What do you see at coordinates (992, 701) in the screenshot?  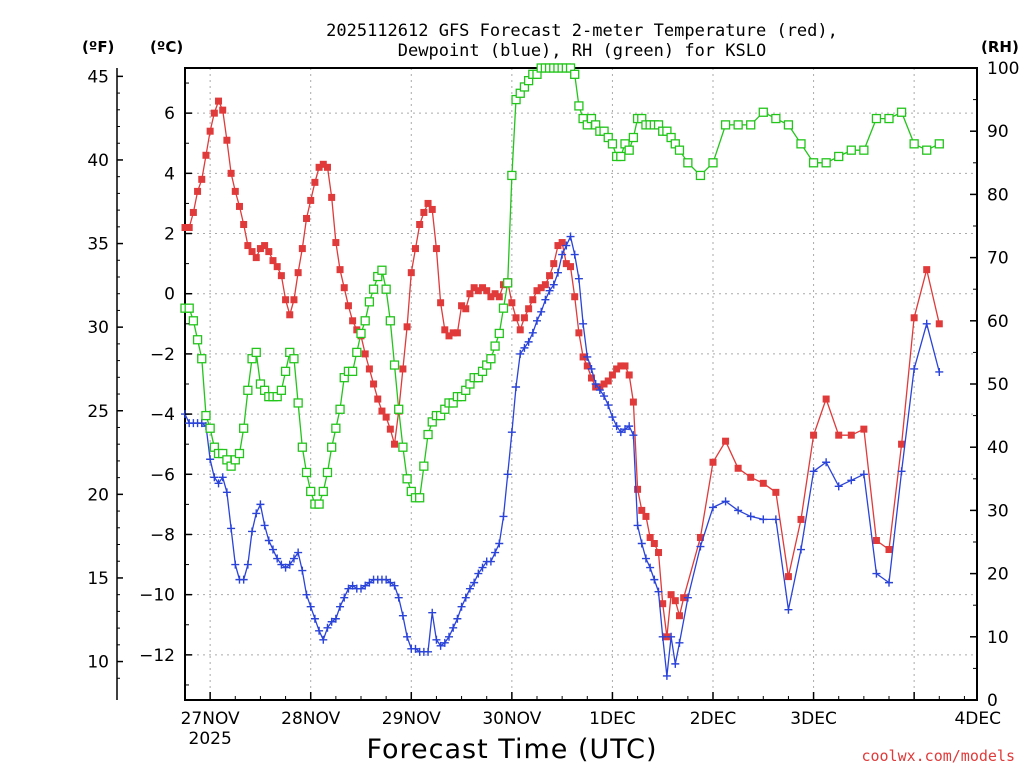 I see `rh-tick-label: 0` at bounding box center [992, 701].